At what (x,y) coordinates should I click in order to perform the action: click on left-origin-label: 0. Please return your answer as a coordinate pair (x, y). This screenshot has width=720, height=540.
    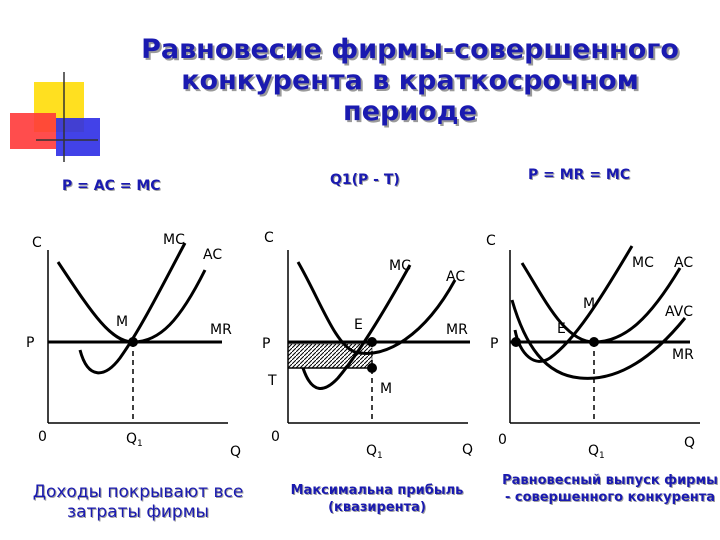
    Looking at the image, I should click on (42, 437).